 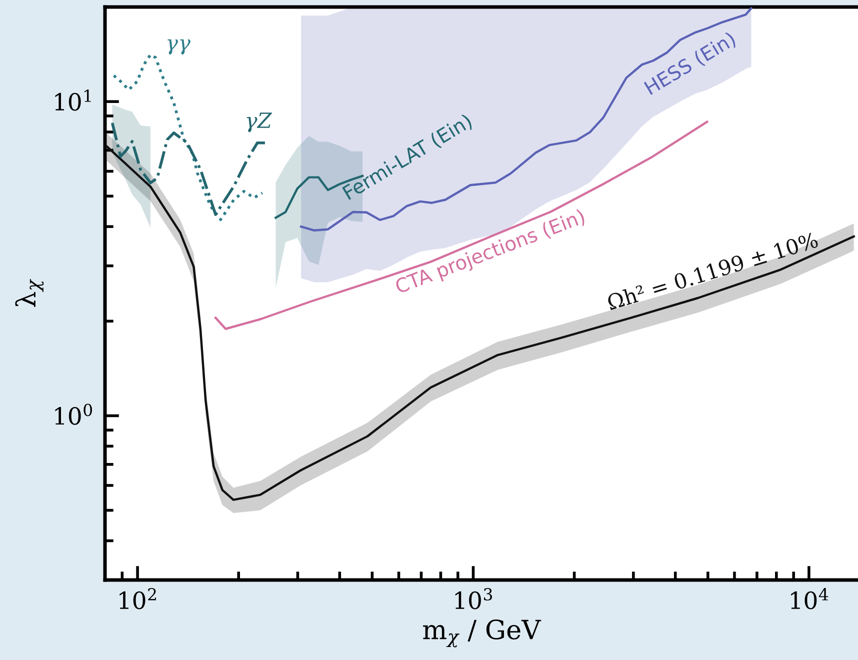 What do you see at coordinates (73, 414) in the screenshot?
I see `y-tick-label: 10$^{0}$` at bounding box center [73, 414].